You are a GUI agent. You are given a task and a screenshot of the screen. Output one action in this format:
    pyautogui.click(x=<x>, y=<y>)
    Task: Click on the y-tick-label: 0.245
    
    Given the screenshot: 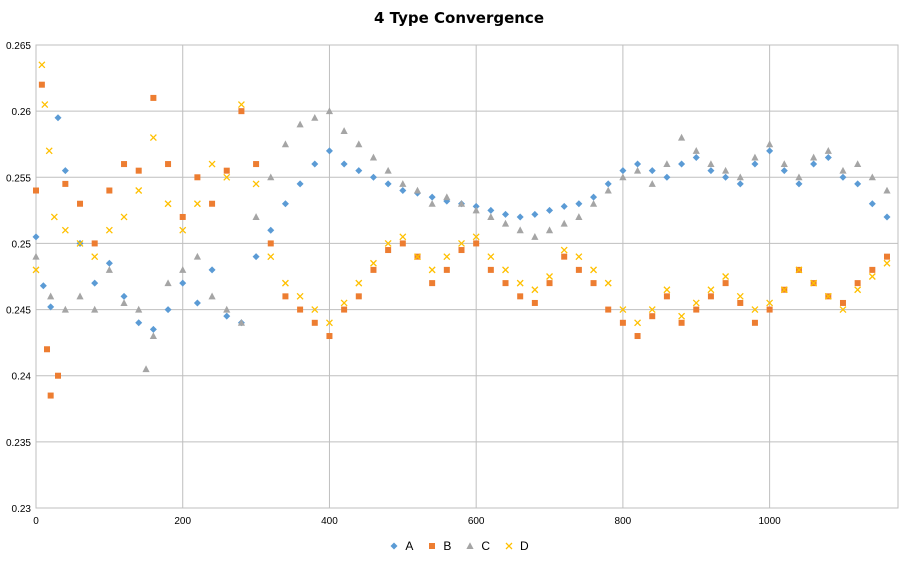 What is the action you would take?
    pyautogui.click(x=18, y=311)
    